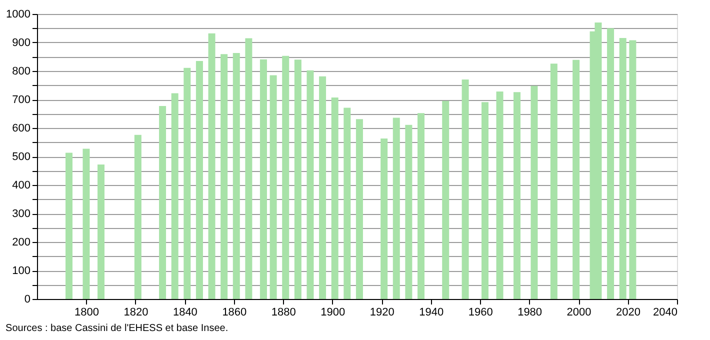 This screenshot has height=340, width=710. Describe the element at coordinates (27, 300) in the screenshot. I see `y-tick-label: 0` at that location.